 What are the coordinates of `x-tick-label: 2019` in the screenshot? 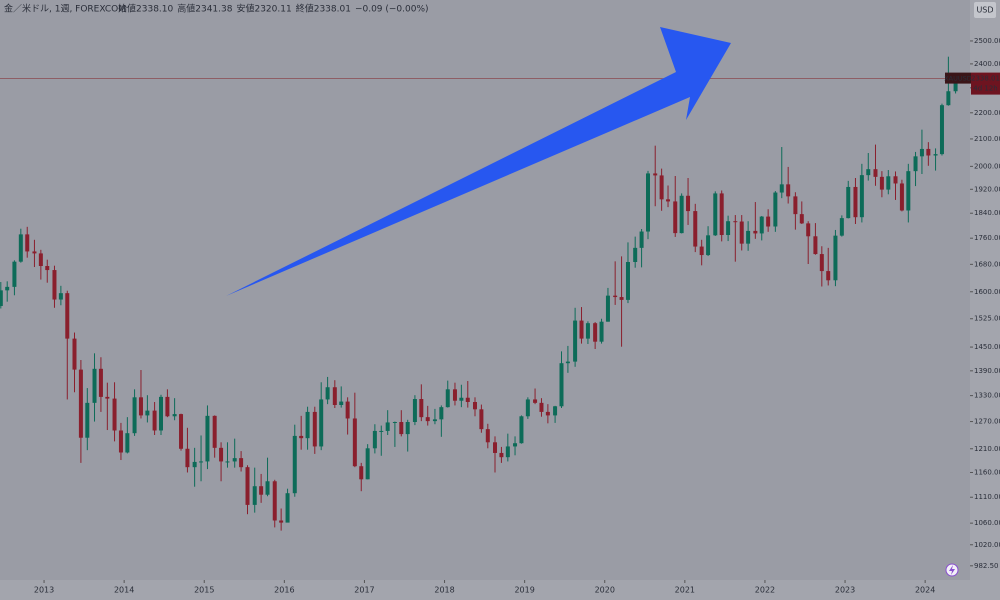 It's located at (524, 590).